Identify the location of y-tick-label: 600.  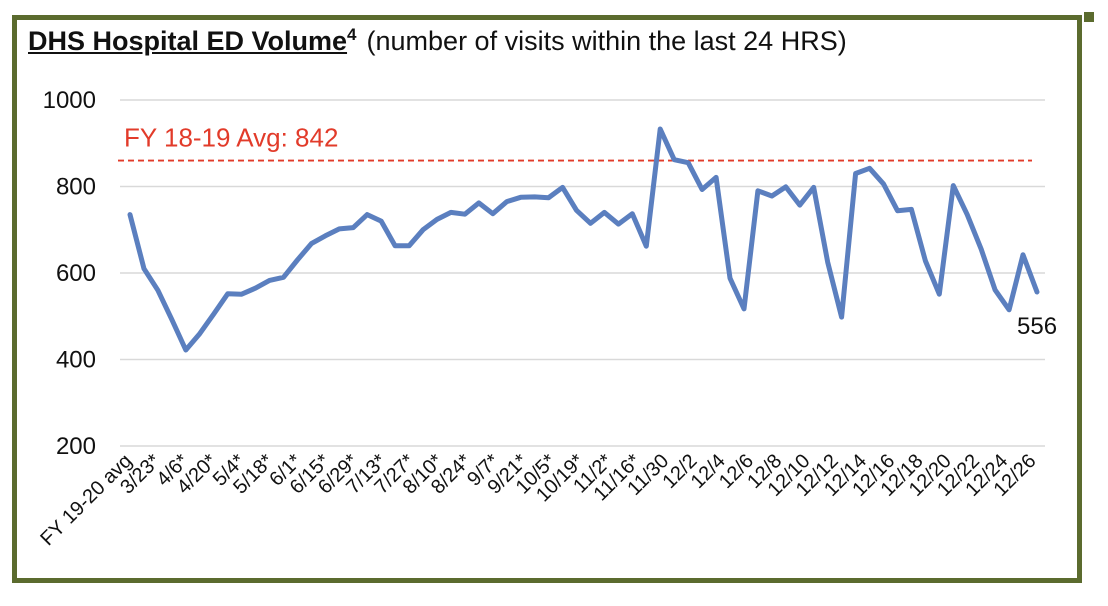
(76, 273).